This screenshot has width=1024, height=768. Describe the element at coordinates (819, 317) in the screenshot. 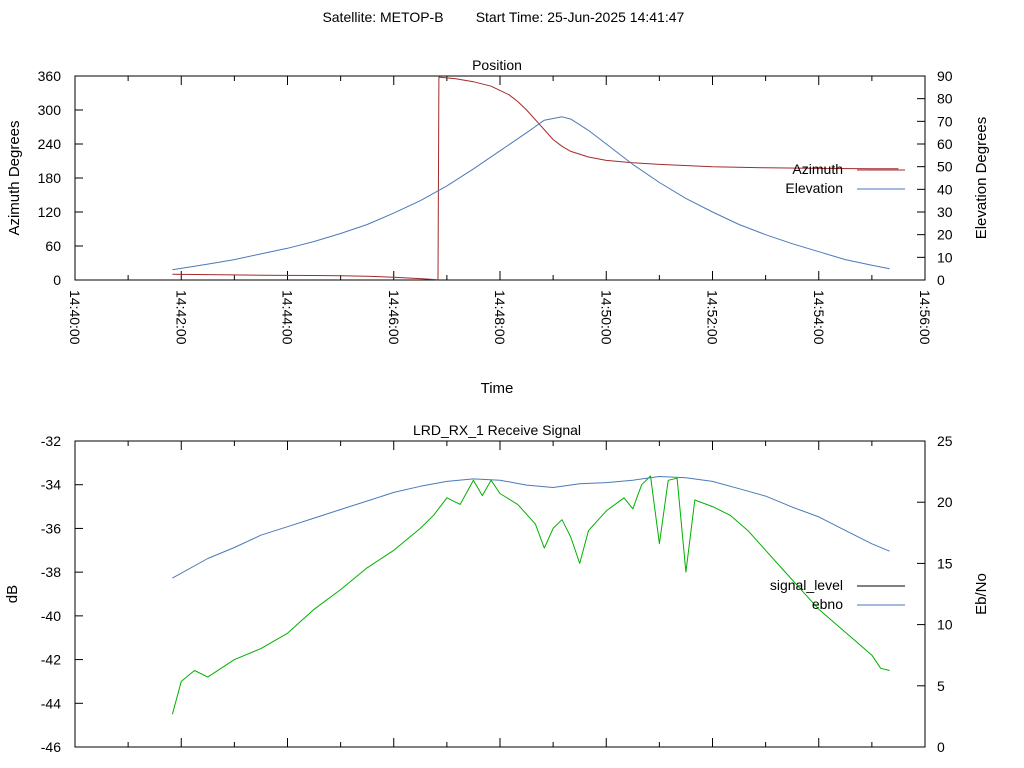

I see `x-tick-label: 14:54:00` at that location.